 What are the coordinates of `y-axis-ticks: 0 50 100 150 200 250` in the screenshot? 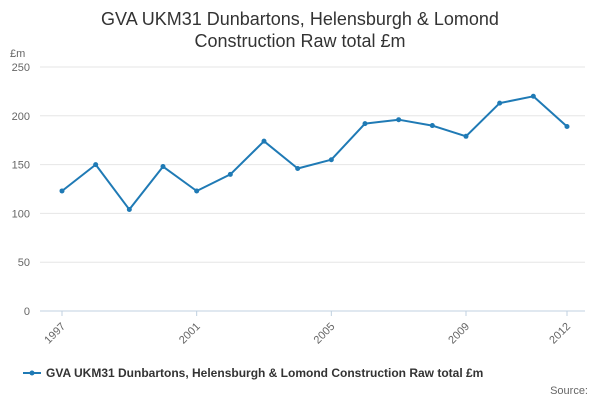 It's located at (21, 190).